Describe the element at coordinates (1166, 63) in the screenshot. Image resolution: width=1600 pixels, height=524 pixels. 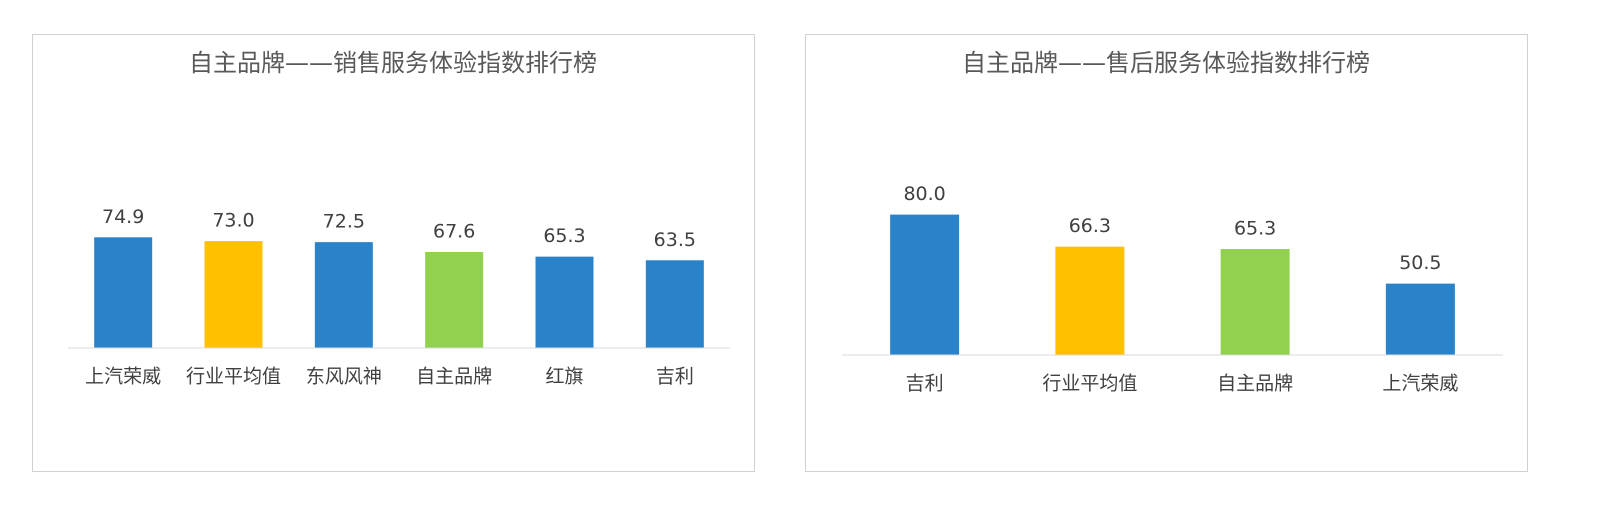
I see `chart-title: 自主品牌——售后服务体验指数排行榜` at that location.